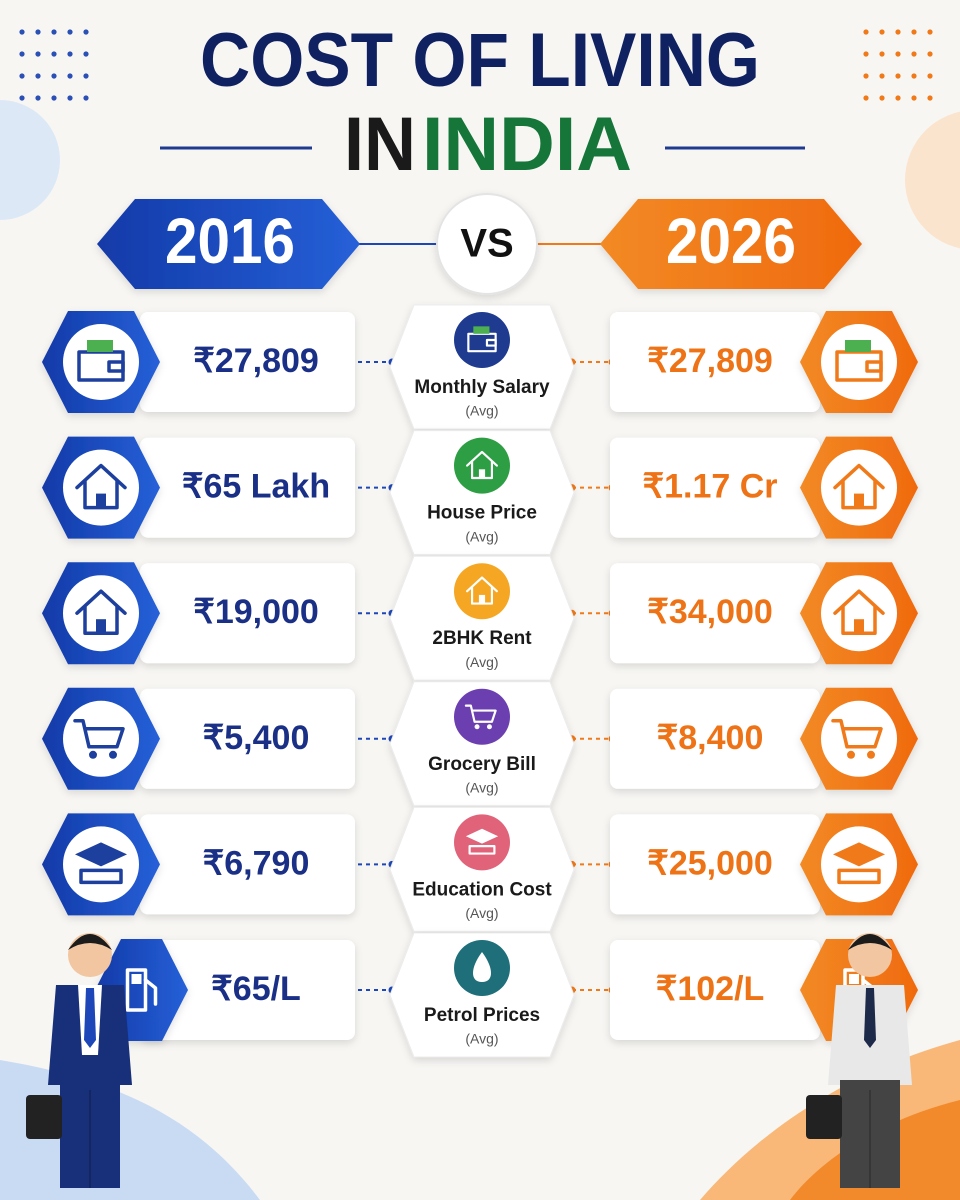 This screenshot has width=960, height=1200. What do you see at coordinates (709, 487) in the screenshot?
I see `value-2026: ₹1.17 Cr` at bounding box center [709, 487].